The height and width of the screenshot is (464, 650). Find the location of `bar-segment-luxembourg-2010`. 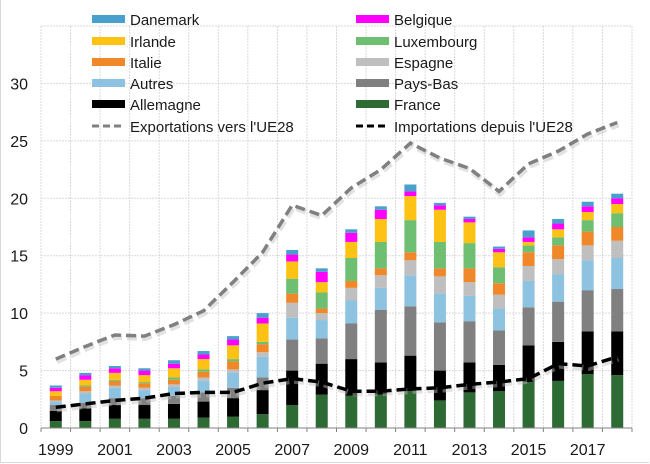

bar-segment-luxembourg-2010 is located at coordinates (380, 255).